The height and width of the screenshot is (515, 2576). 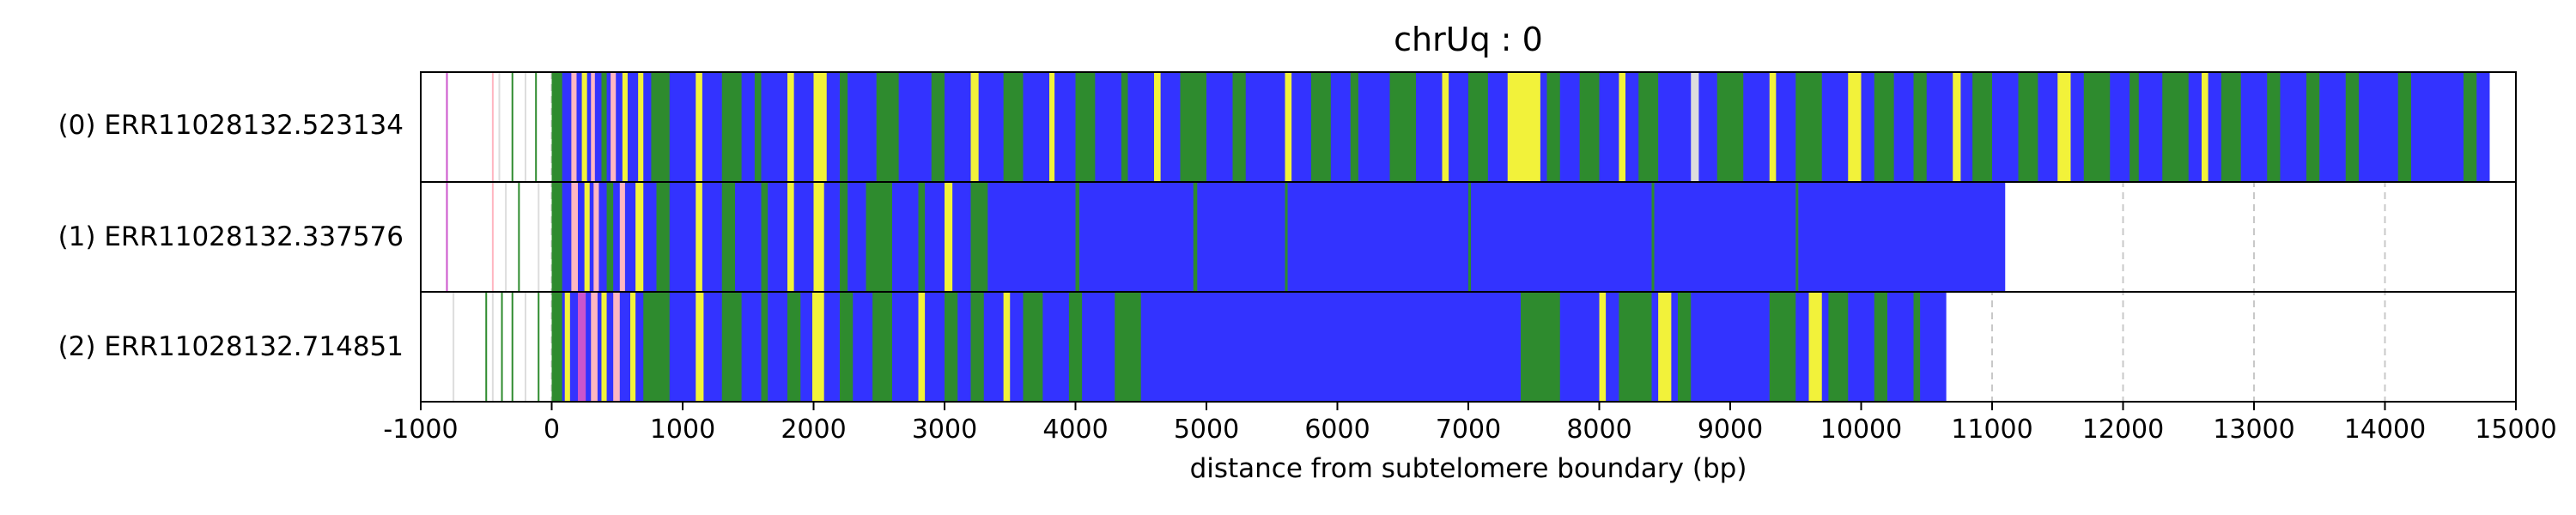 What do you see at coordinates (1206, 430) in the screenshot?
I see `x-tick-label-6: 5000` at bounding box center [1206, 430].